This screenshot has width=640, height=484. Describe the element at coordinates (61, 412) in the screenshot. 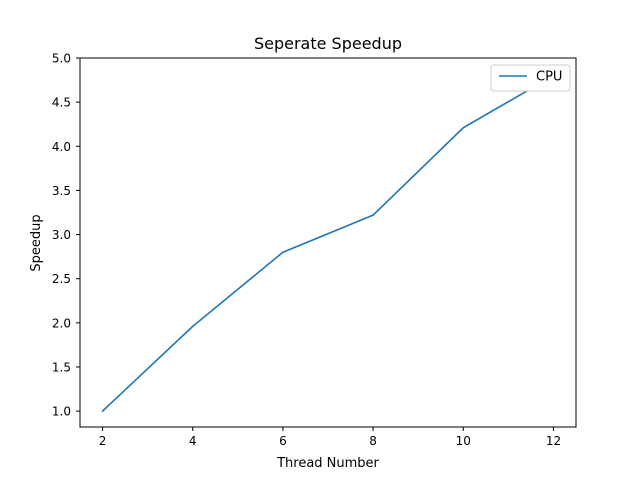

I see `y-tick-label: 1.0` at that location.